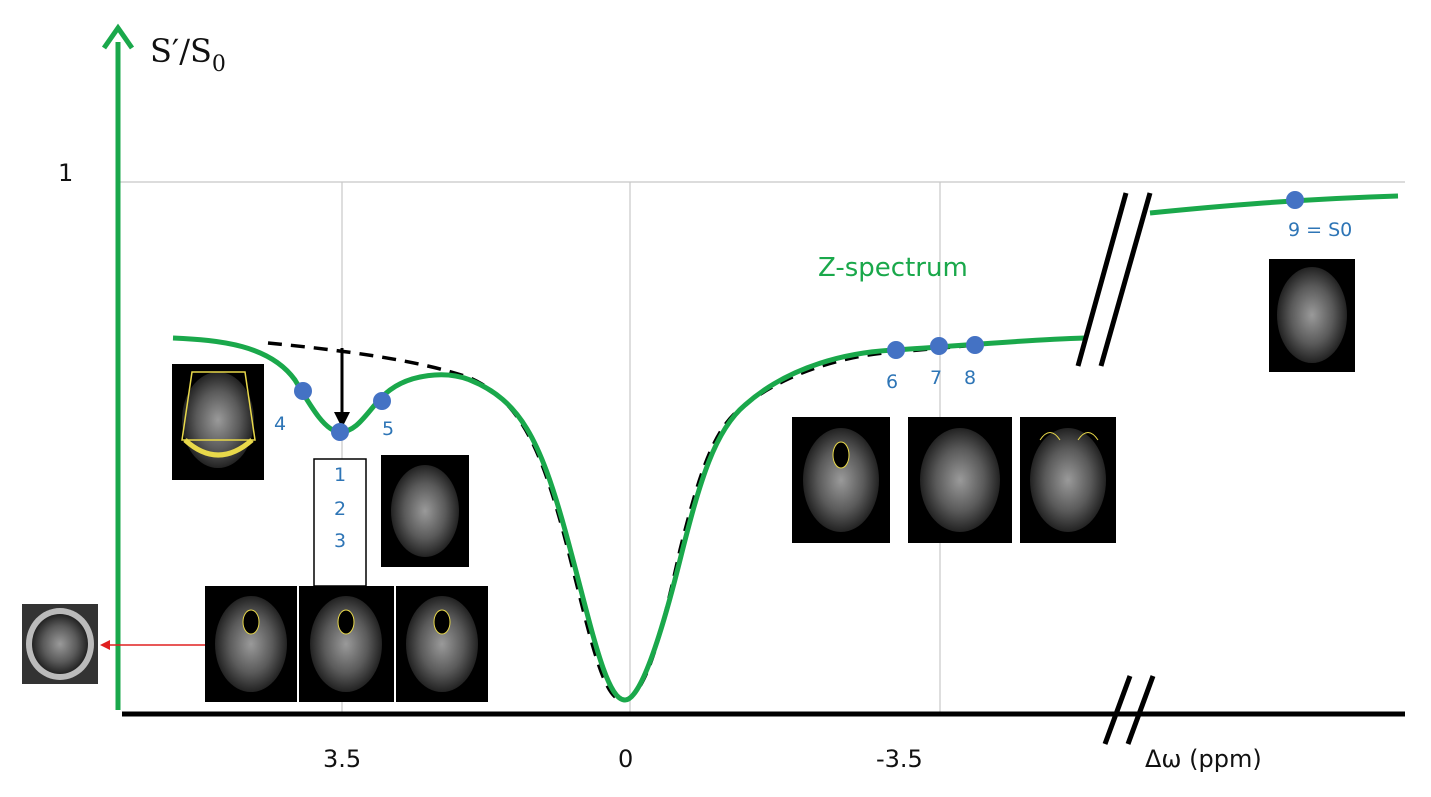 The width and height of the screenshot is (1431, 797). What do you see at coordinates (388, 429) in the screenshot?
I see `point-label: 5` at bounding box center [388, 429].